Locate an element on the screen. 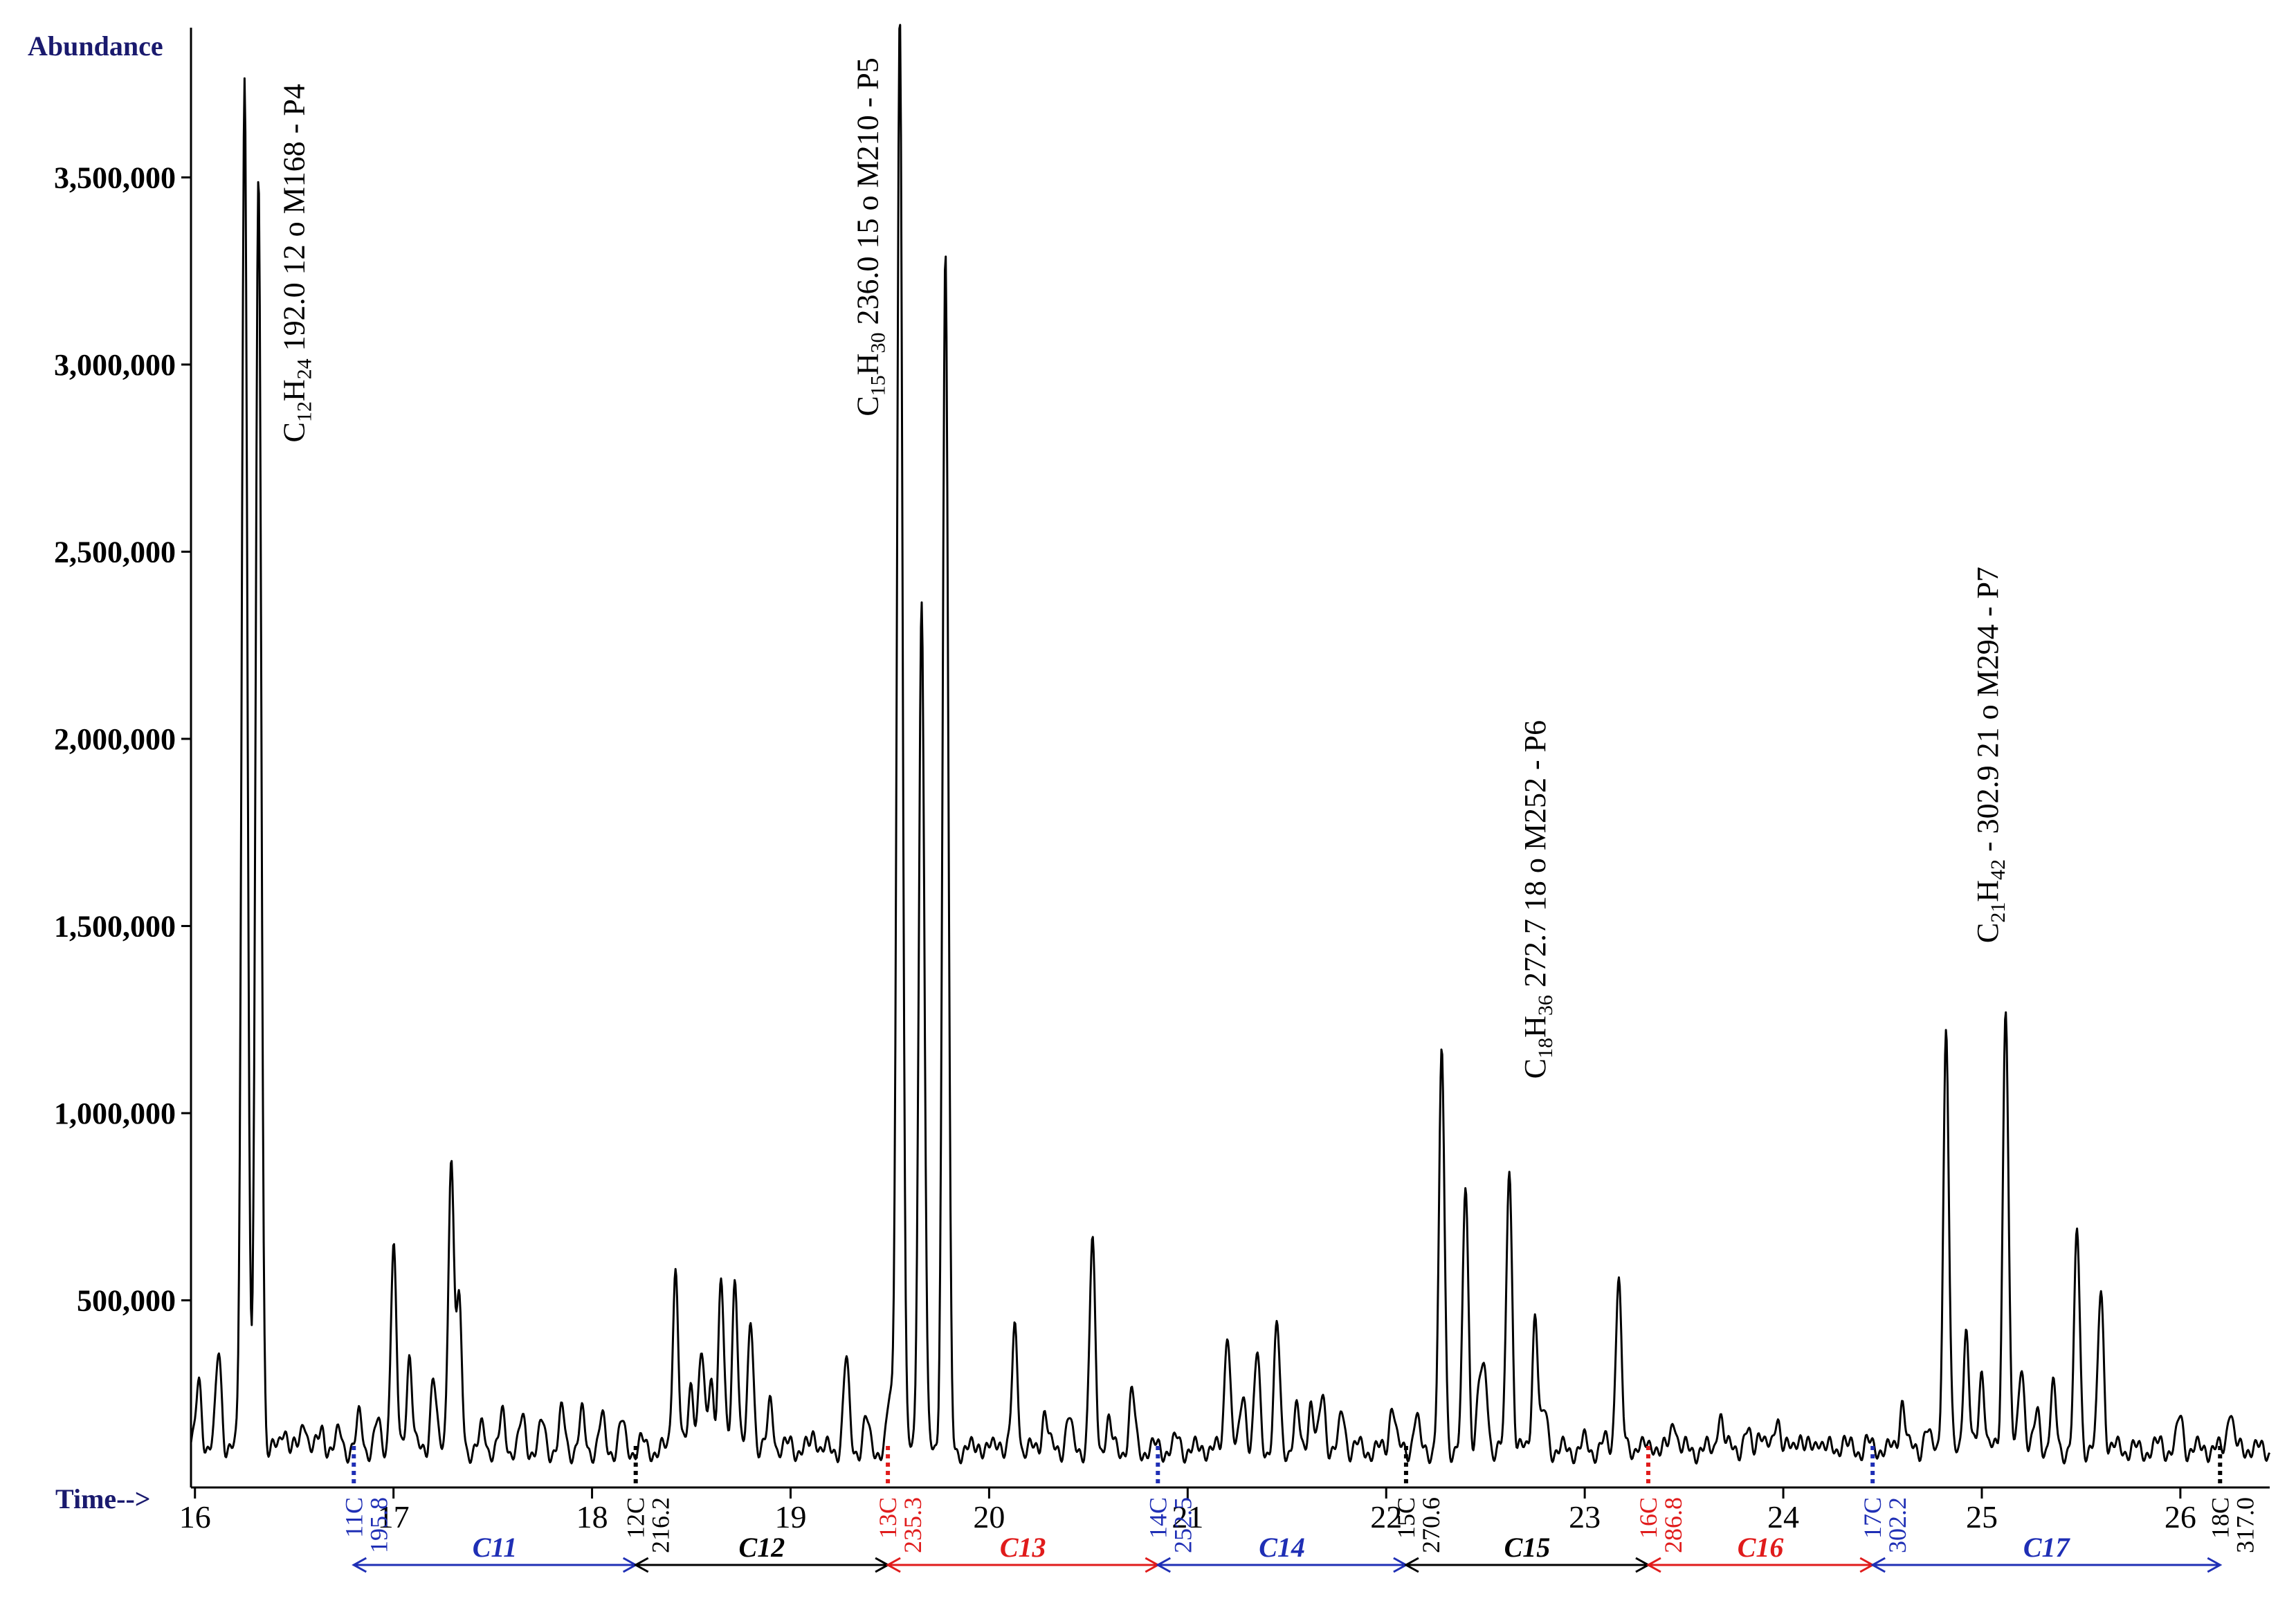  y-tick-label: 2,000,000 is located at coordinates (115, 739).